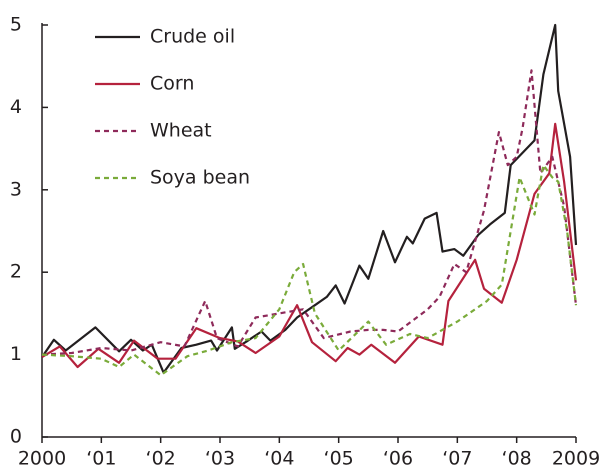 The width and height of the screenshot is (608, 468). I want to click on legend-label: Soya bean, so click(200, 178).